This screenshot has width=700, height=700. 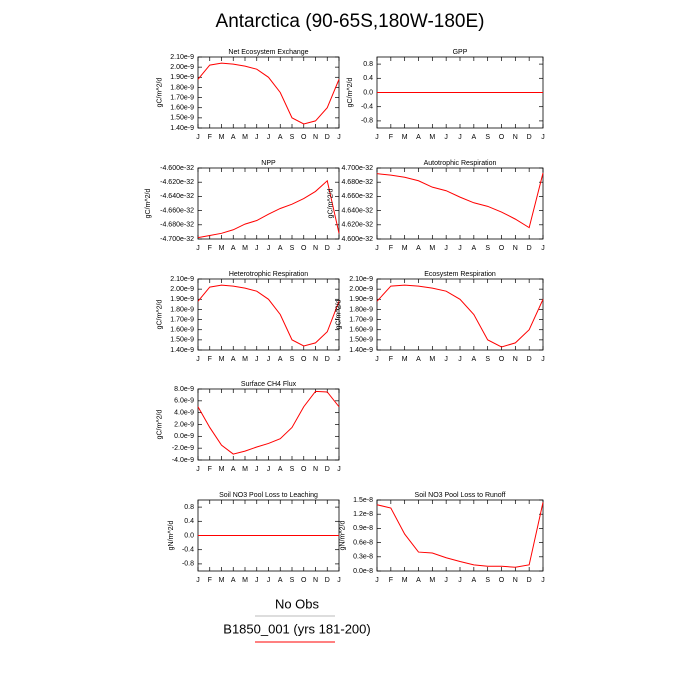 What do you see at coordinates (363, 571) in the screenshot?
I see `y-tick-label: 0.0e-8` at bounding box center [363, 571].